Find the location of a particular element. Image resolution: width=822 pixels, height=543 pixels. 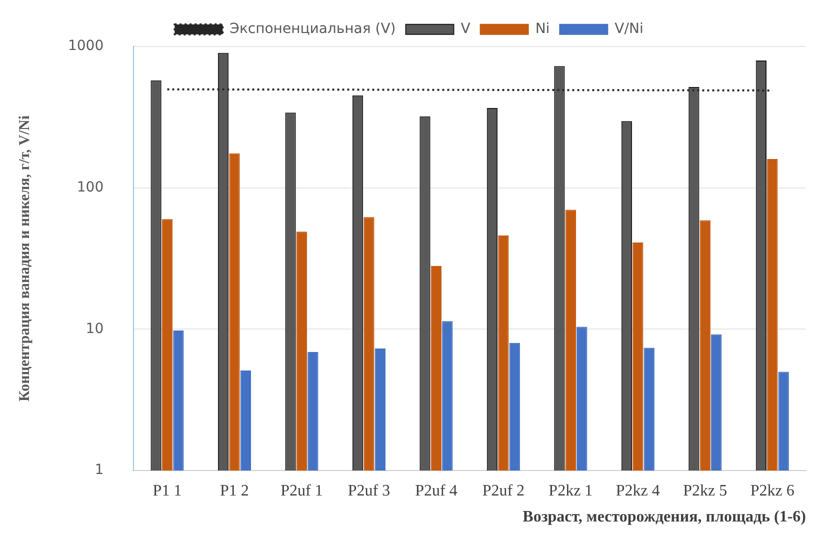

y-tick-label: 1 is located at coordinates (99, 470).